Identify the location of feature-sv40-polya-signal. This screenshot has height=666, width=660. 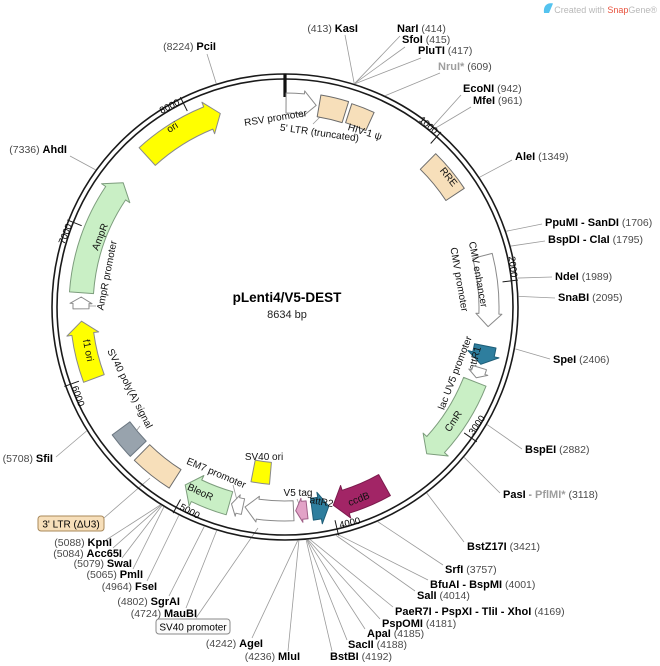
(129, 439).